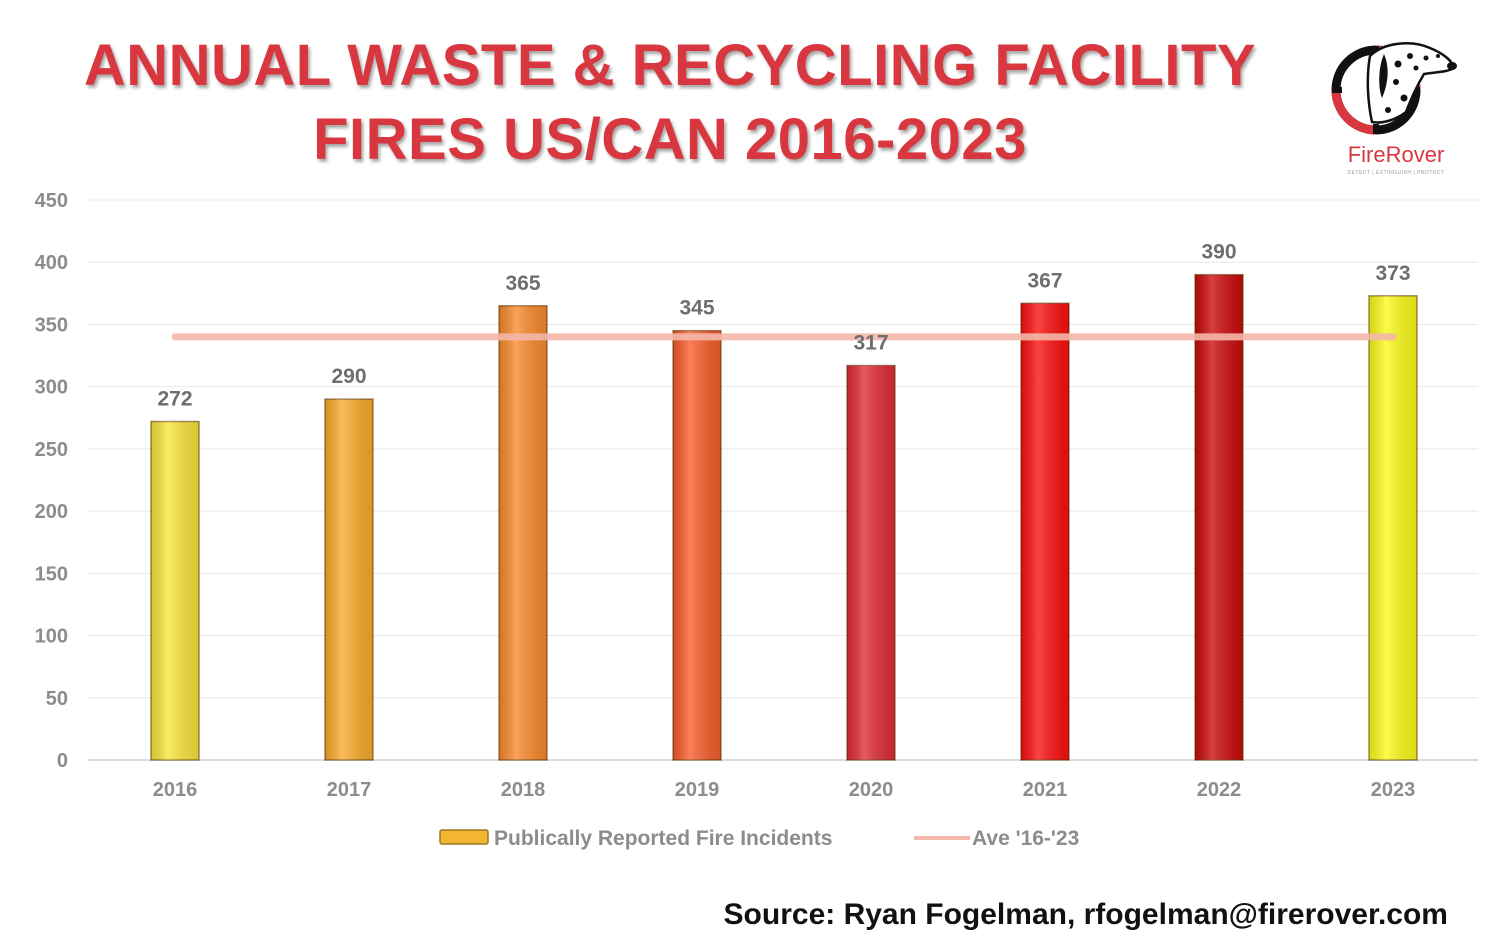 The height and width of the screenshot is (945, 1500). Describe the element at coordinates (870, 343) in the screenshot. I see `data-label-2020: 317` at that location.